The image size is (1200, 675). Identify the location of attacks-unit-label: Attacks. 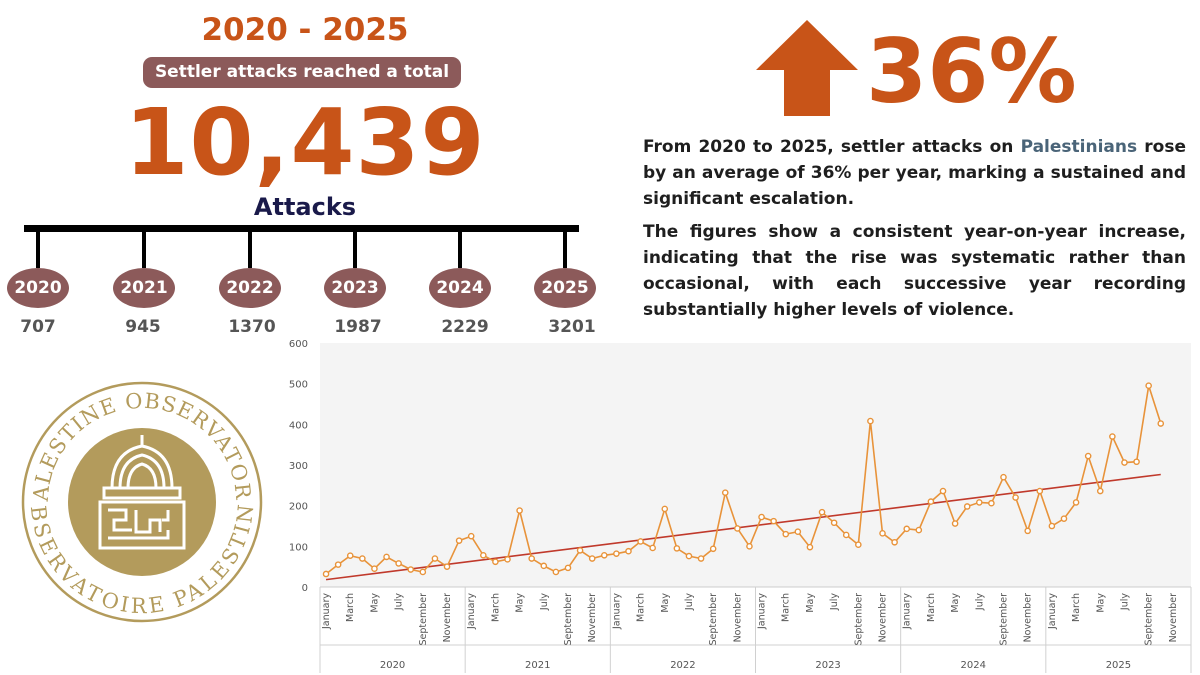
(305, 207).